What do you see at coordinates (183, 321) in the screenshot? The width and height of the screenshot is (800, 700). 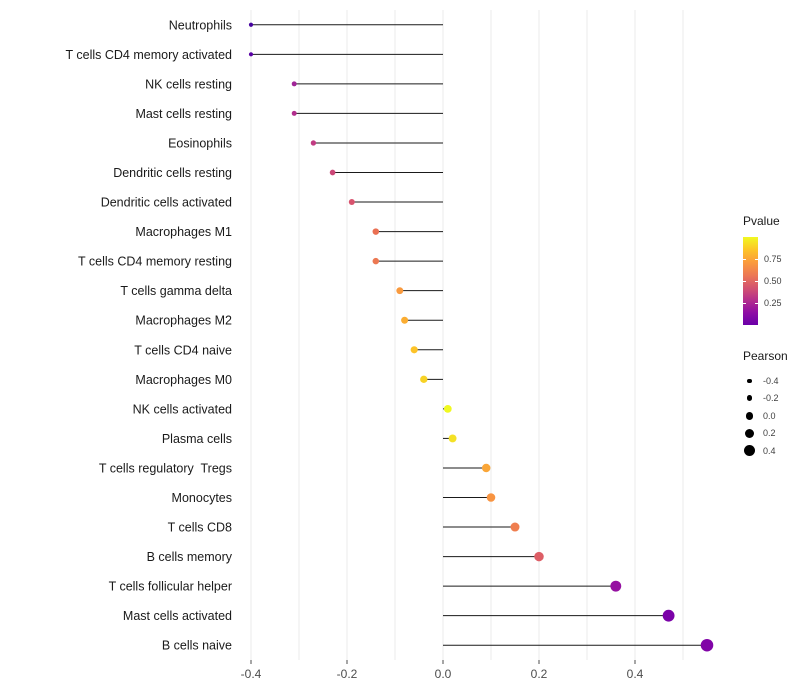 I see `category-label: Macrophages M2` at bounding box center [183, 321].